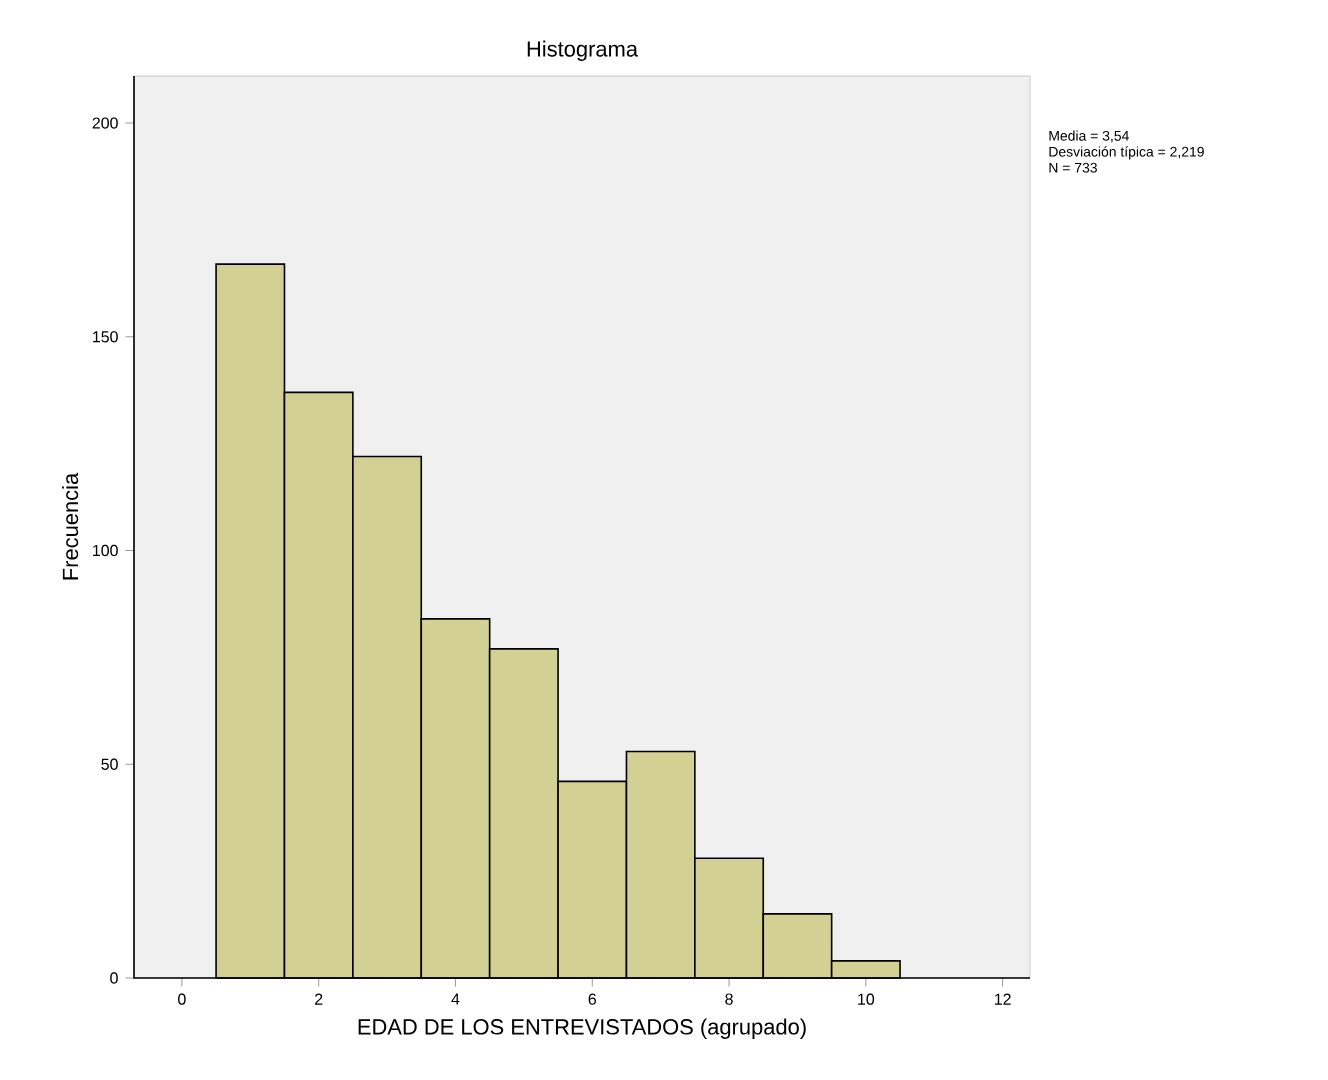 The width and height of the screenshot is (1328, 1080). I want to click on chart-title: Histograma, so click(583, 50).